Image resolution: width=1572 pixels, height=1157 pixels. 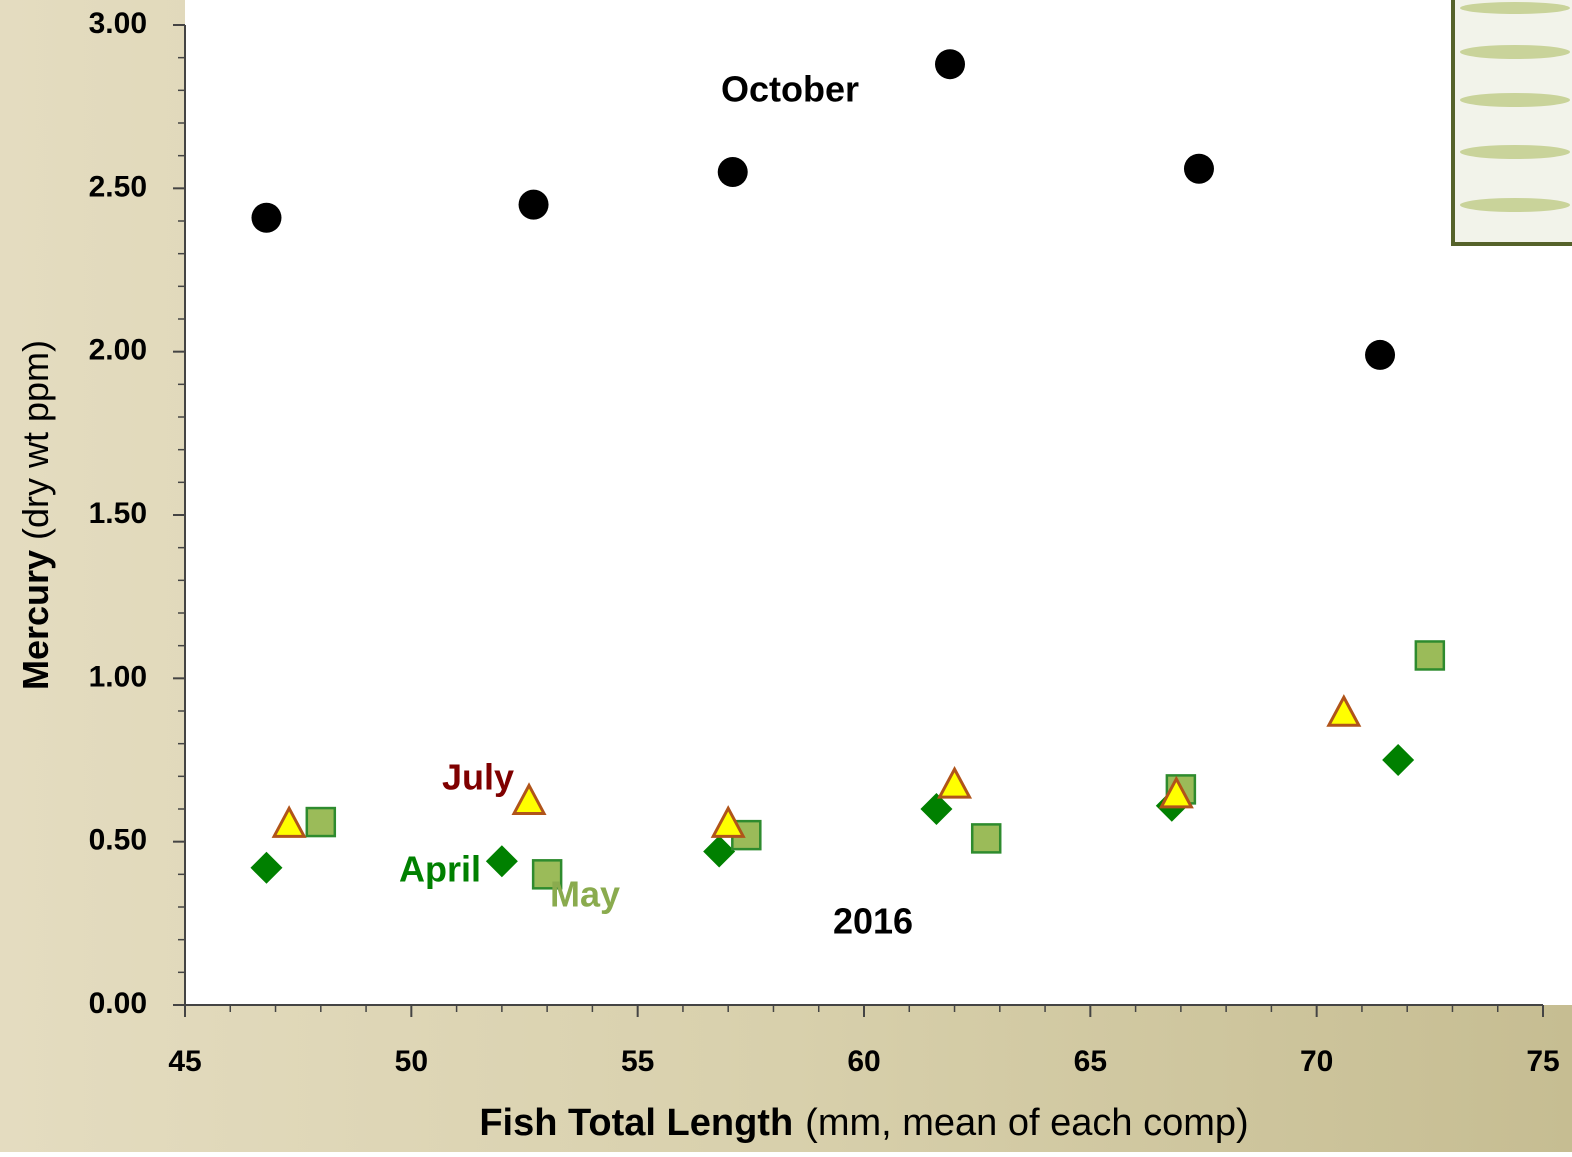 What do you see at coordinates (411, 1061) in the screenshot?
I see `x-tick-label: 50` at bounding box center [411, 1061].